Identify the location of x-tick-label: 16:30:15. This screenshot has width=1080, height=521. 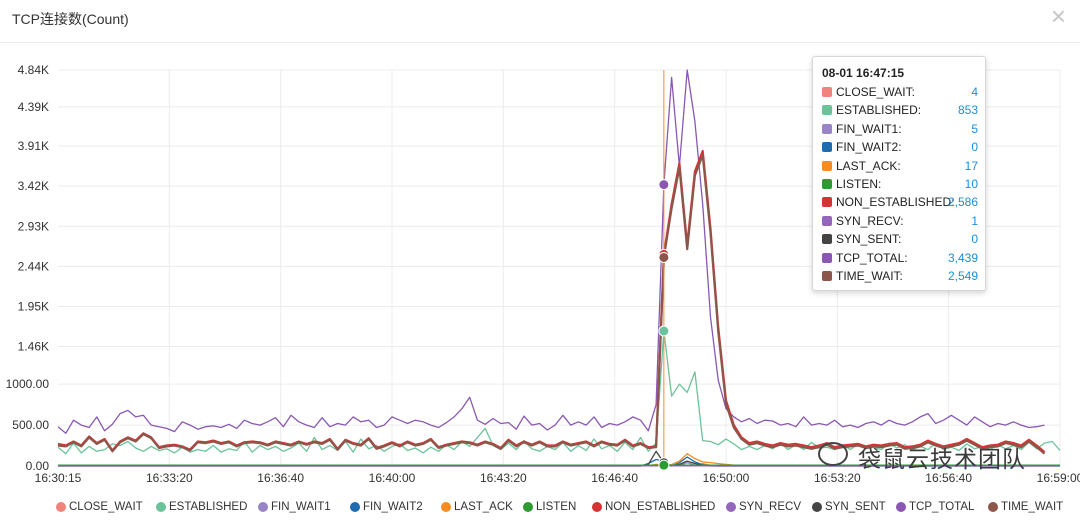
(58, 478).